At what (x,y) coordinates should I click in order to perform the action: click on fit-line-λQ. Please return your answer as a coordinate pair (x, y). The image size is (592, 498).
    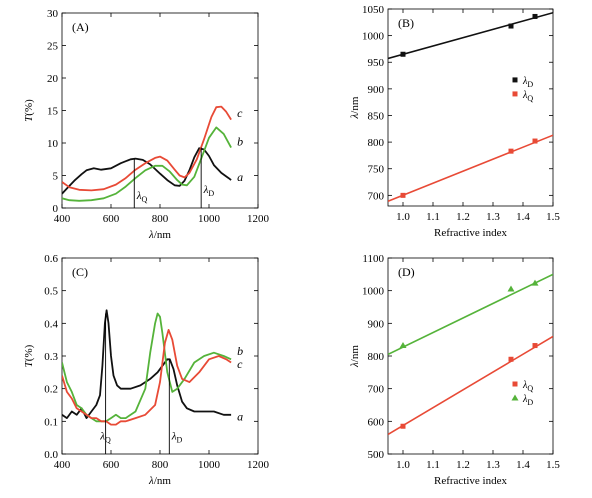
    Looking at the image, I should click on (470, 385).